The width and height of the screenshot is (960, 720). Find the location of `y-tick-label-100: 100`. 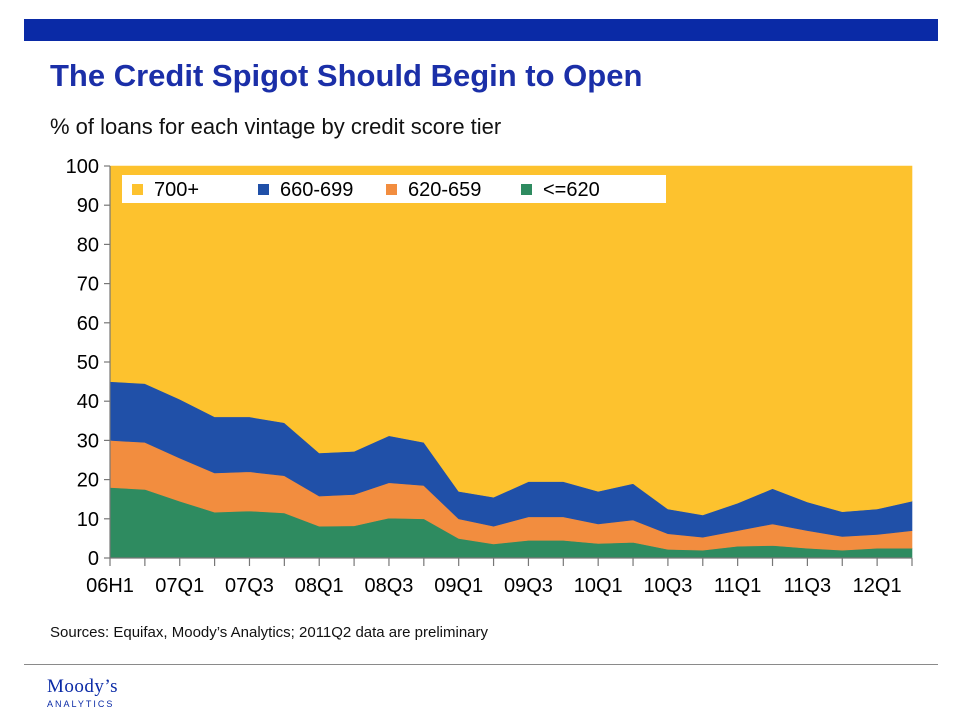

y-tick-label-100: 100 is located at coordinates (82, 167).